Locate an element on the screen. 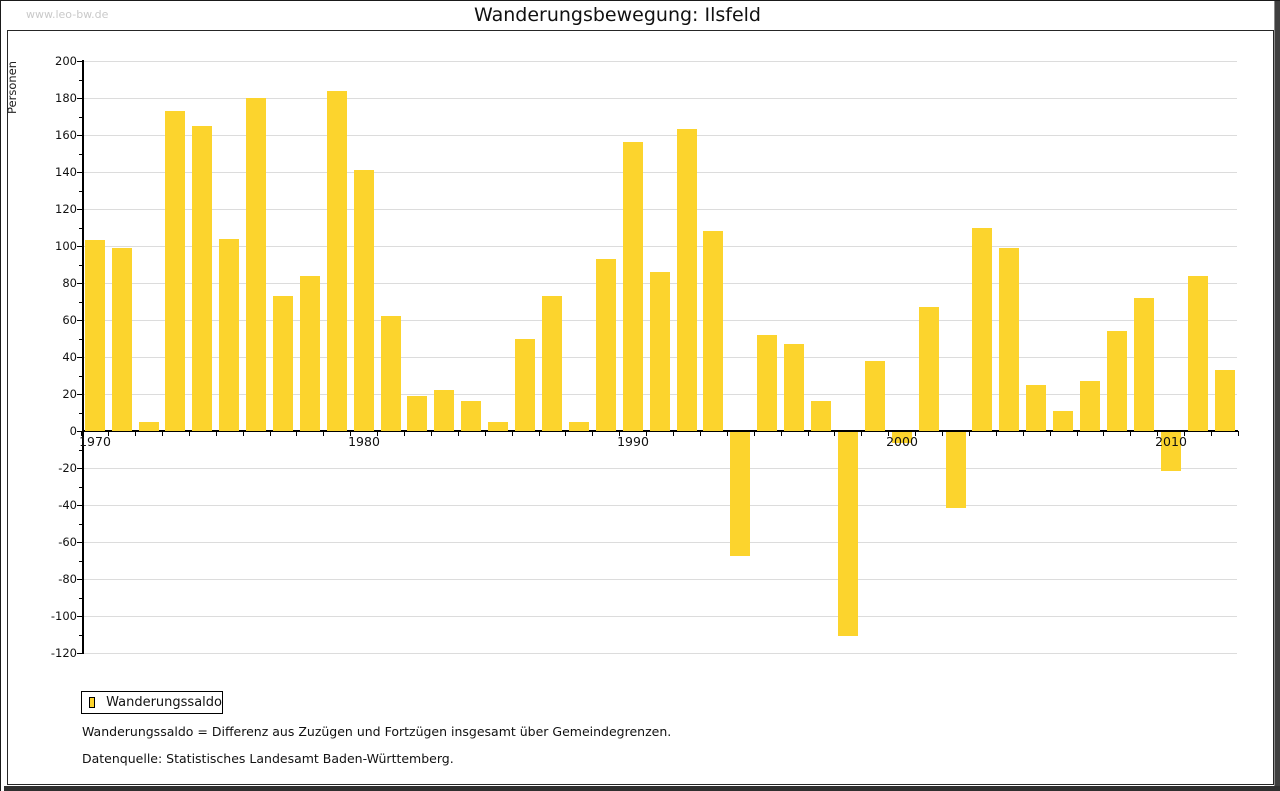  y-tick-label: 80 is located at coordinates (69, 283).